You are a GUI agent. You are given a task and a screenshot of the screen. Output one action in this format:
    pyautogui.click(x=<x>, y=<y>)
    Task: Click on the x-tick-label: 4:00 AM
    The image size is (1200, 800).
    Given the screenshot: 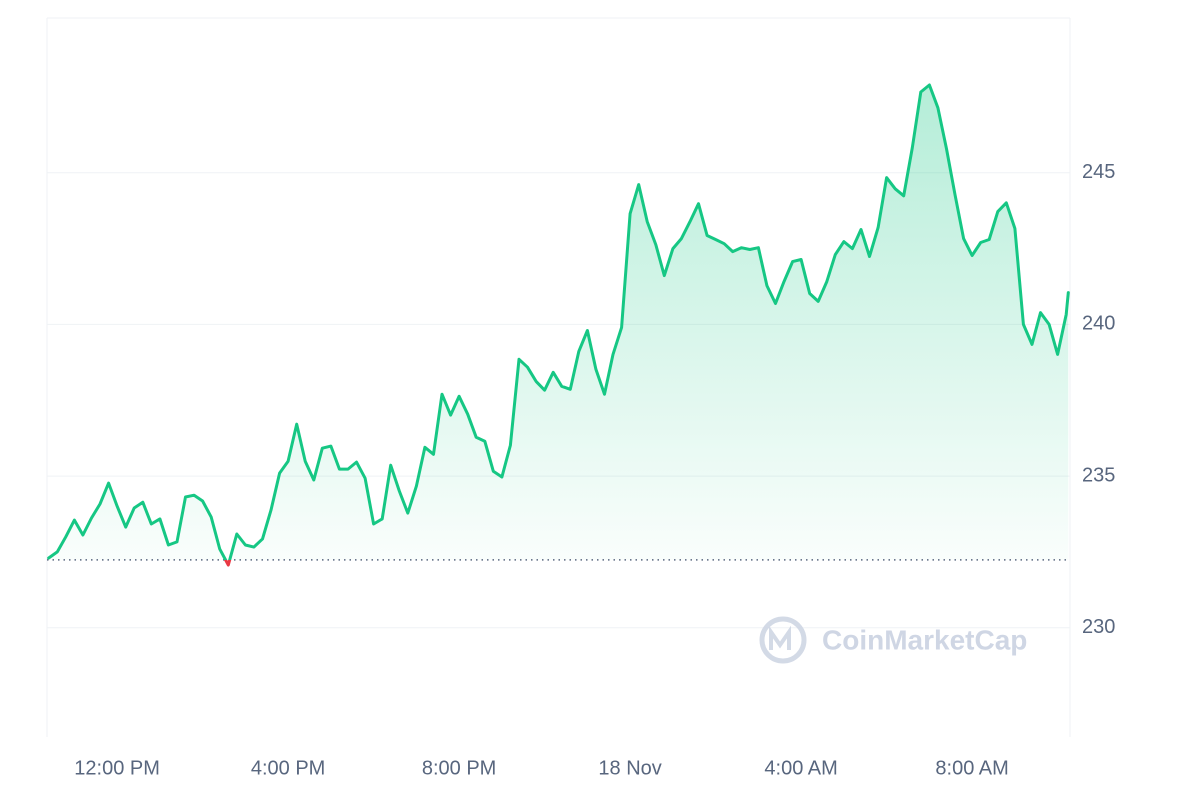 What is the action you would take?
    pyautogui.click(x=800, y=768)
    